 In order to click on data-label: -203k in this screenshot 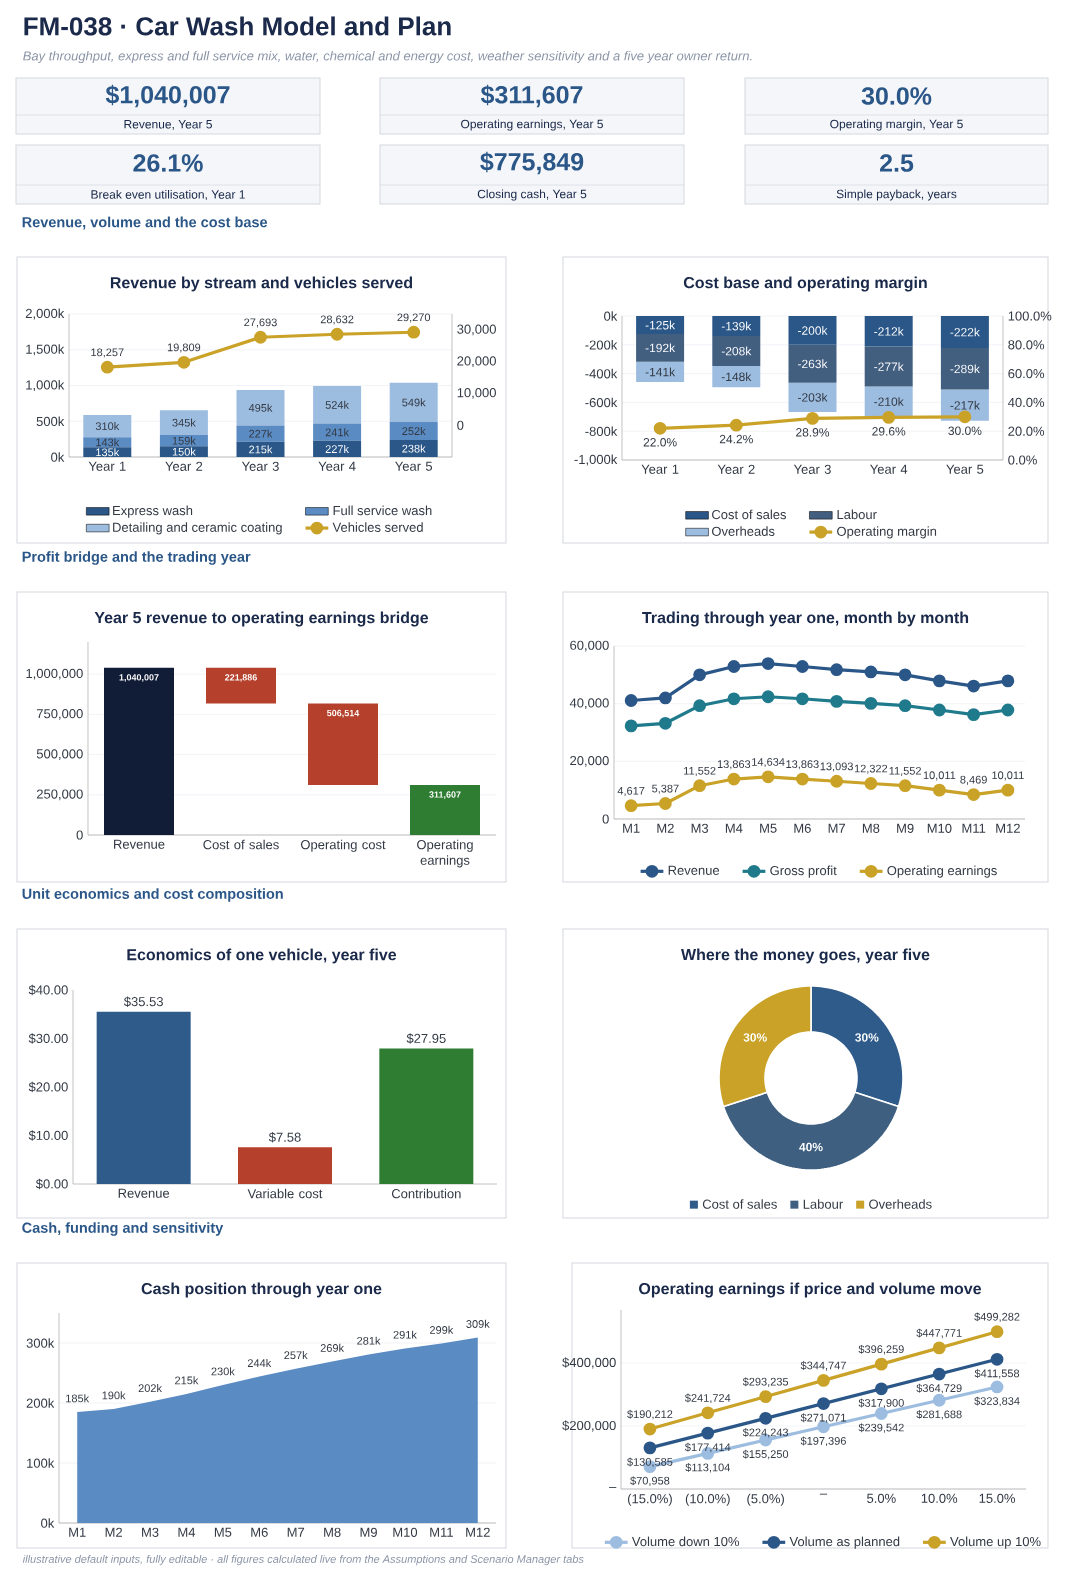, I will do `click(813, 397)`.